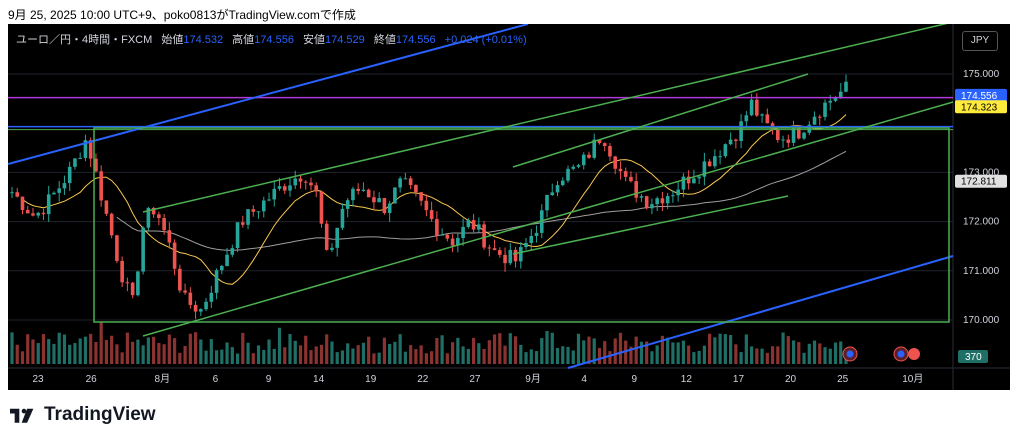 This screenshot has height=441, width=1024. What do you see at coordinates (650, 225) in the screenshot?
I see `inner-channel-lower-line` at bounding box center [650, 225].